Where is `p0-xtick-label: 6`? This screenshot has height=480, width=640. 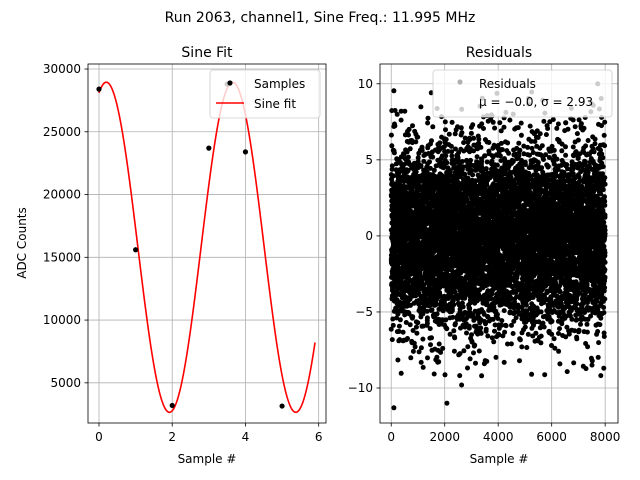
p0-xtick-label: 6 is located at coordinates (319, 437).